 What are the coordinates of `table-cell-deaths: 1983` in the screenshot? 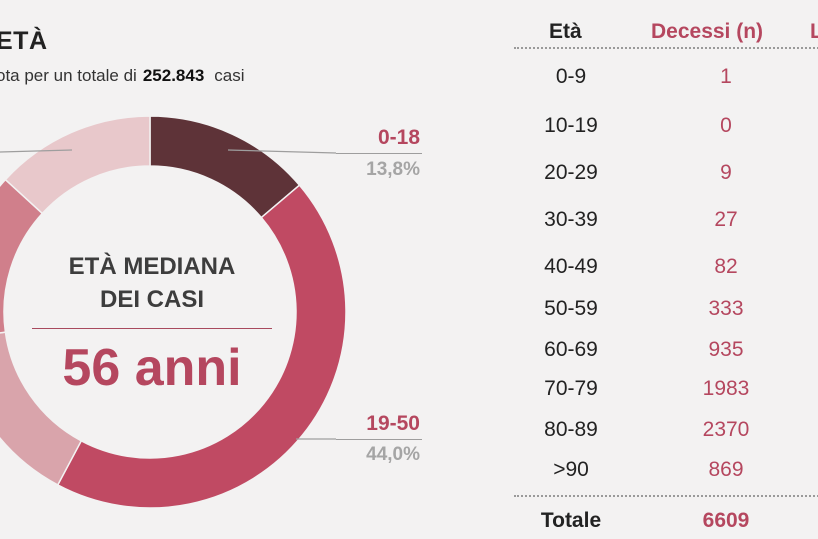 It's located at (726, 388).